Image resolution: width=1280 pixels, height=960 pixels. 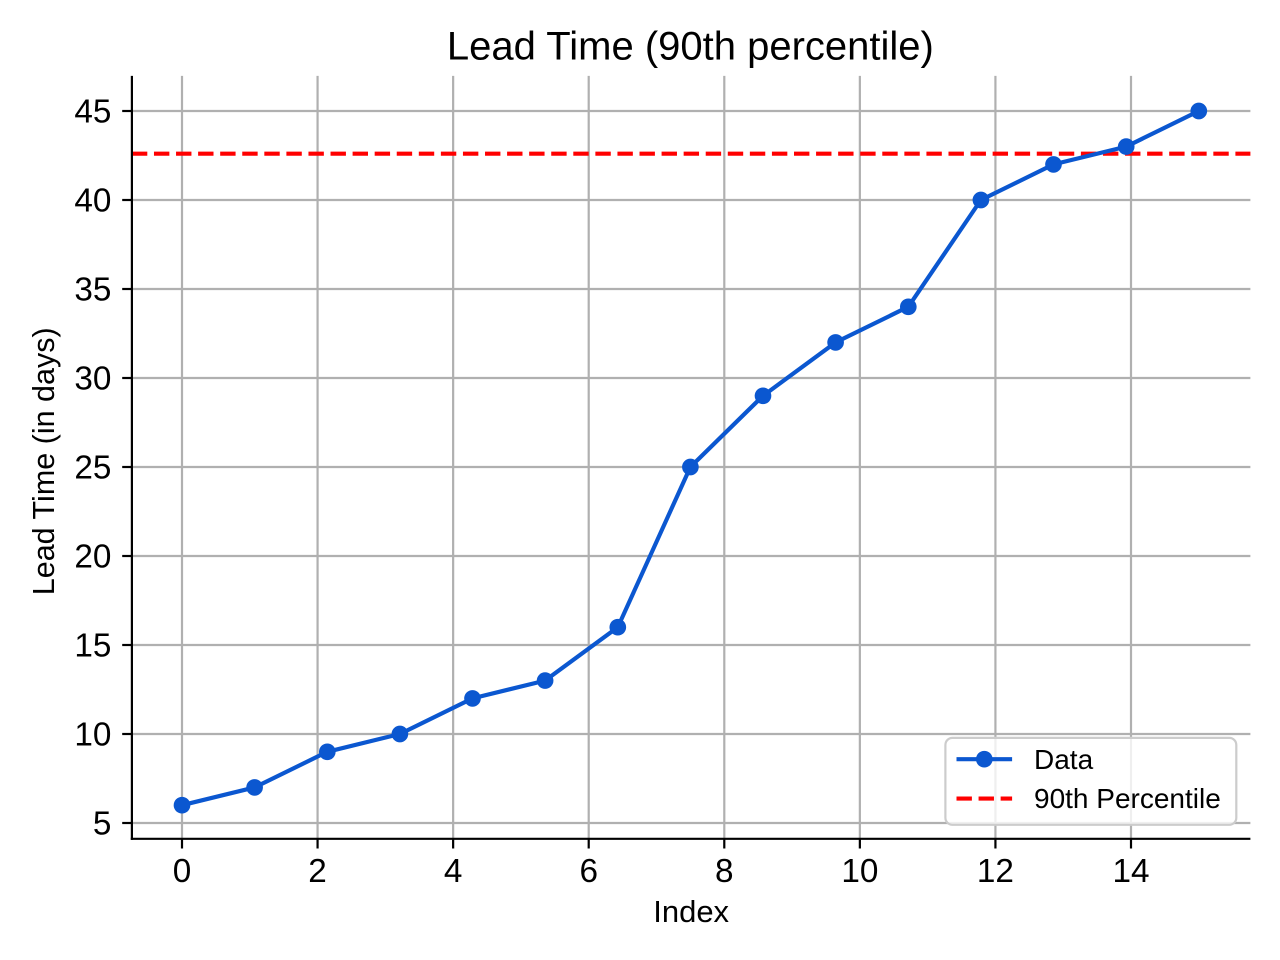 I want to click on svg-text: 20, so click(x=92, y=557).